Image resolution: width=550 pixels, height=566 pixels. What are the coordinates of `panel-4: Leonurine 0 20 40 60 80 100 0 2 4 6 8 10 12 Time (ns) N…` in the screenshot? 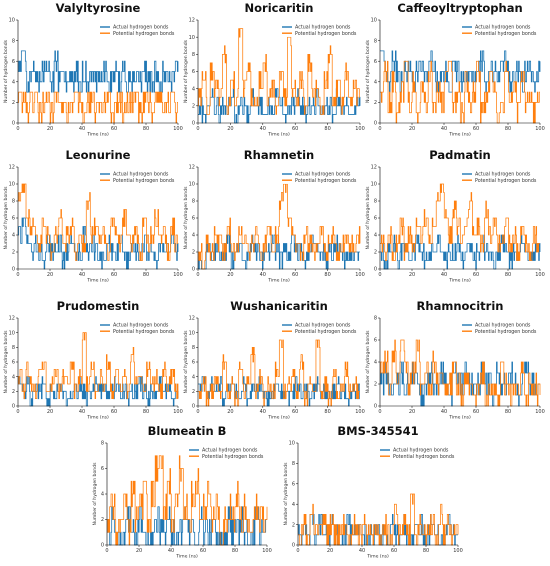 It's located at (93, 216).